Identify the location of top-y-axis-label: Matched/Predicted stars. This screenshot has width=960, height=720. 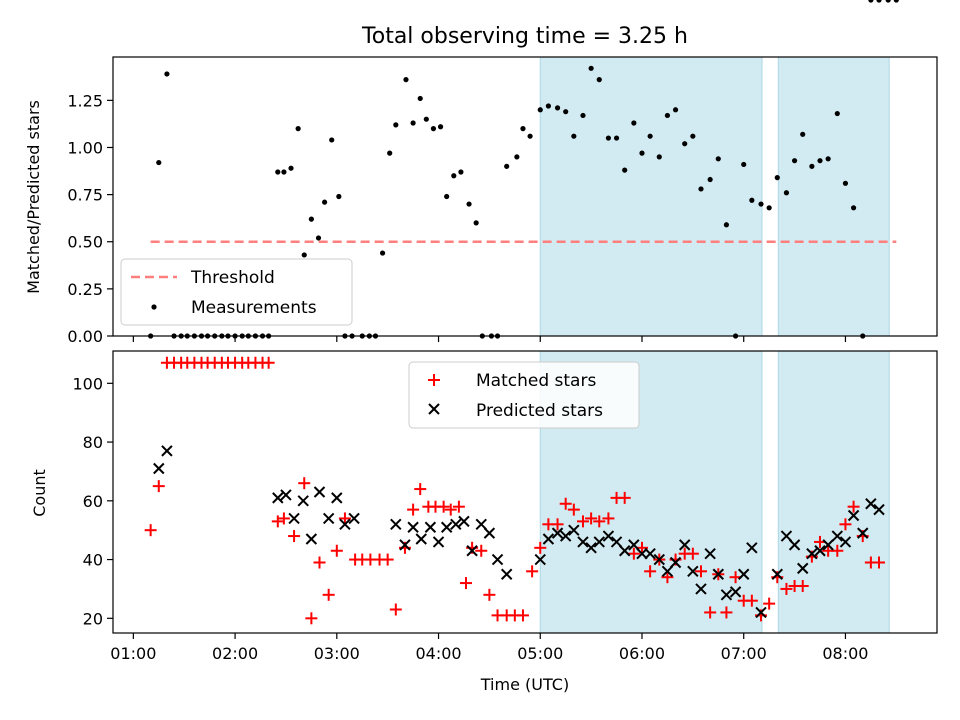
(33, 197).